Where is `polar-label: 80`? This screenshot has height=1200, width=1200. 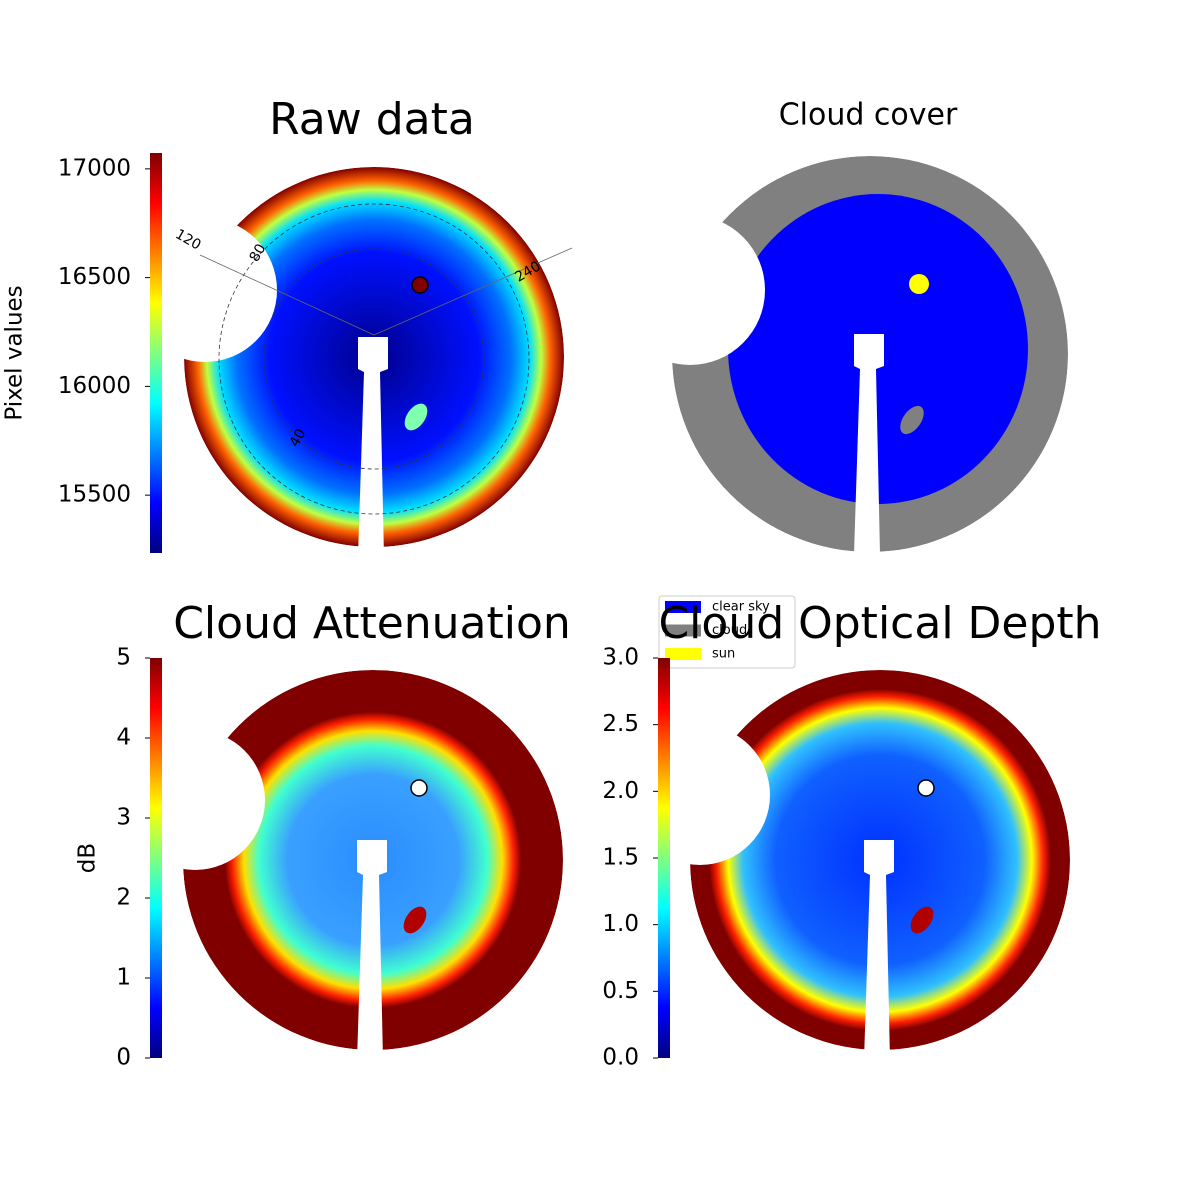
polar-label: 80 is located at coordinates (258, 252).